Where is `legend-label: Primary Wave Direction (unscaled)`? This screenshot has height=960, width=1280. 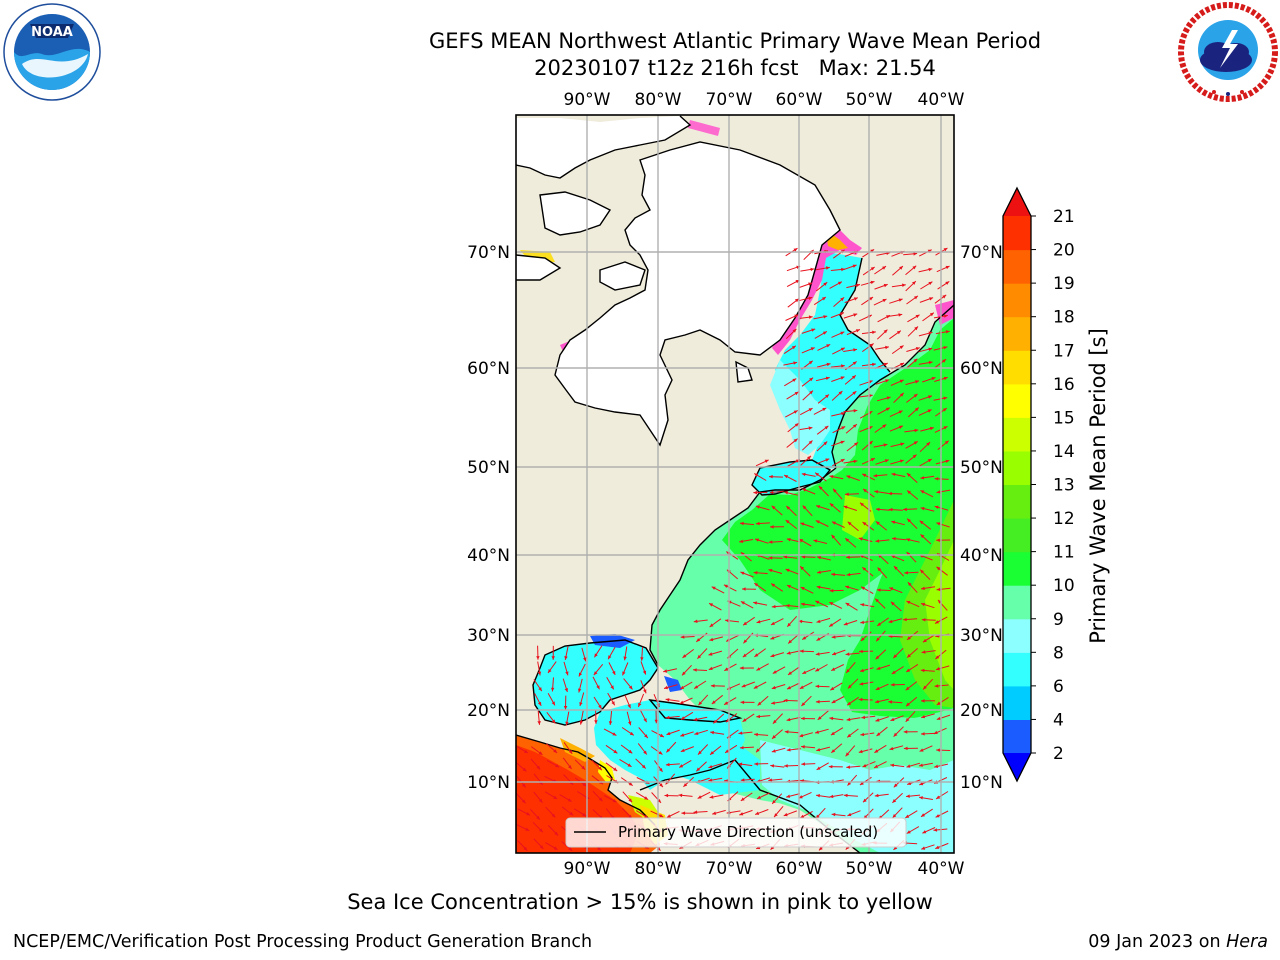
legend-label: Primary Wave Direction (unscaled) is located at coordinates (748, 832).